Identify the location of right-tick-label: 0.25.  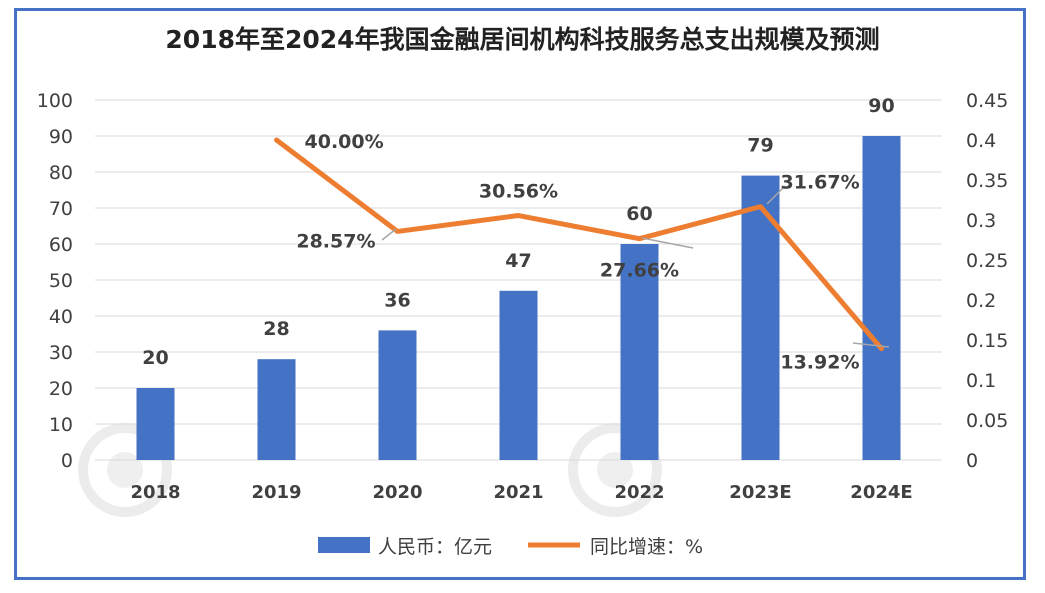
(987, 261).